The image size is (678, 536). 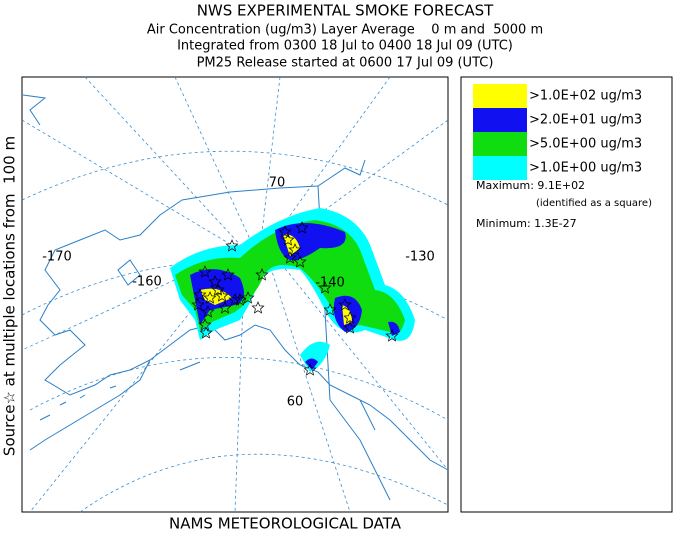 I want to click on side-label: Source☆ at multiple locations from 100 m, so click(x=10, y=296).